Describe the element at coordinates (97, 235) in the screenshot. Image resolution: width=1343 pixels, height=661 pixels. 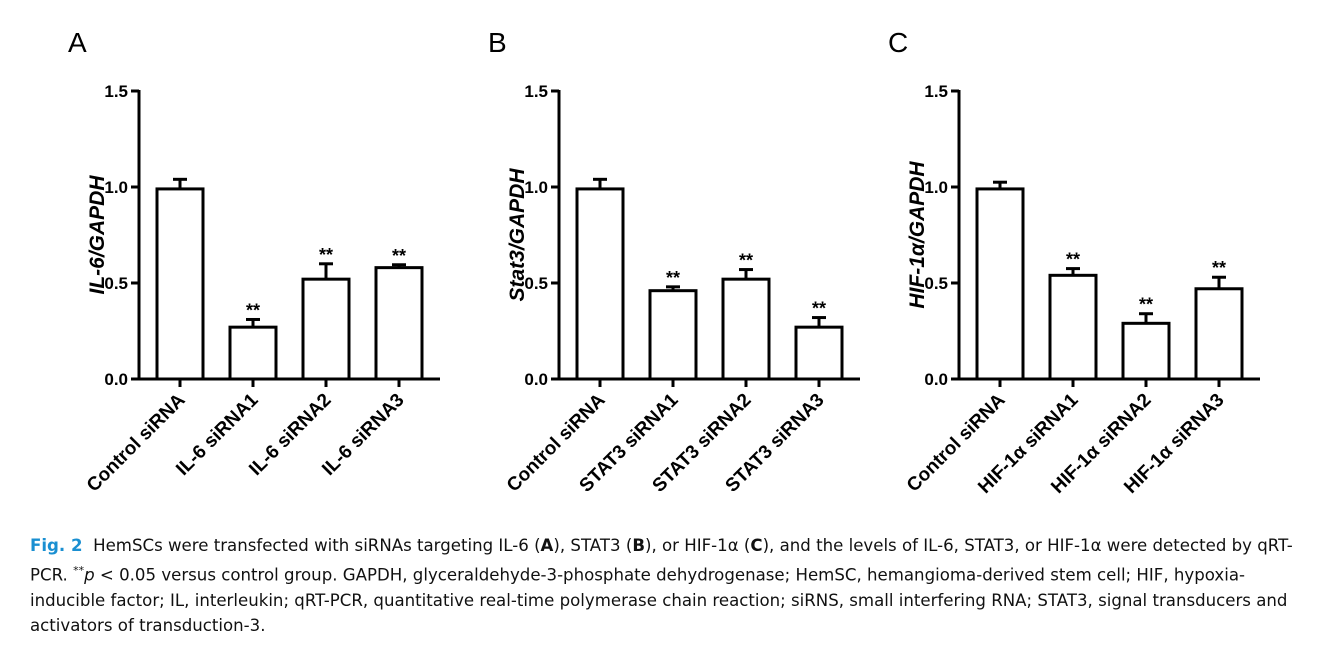
I see `y-axis-label: IL-6/GAPDH` at that location.